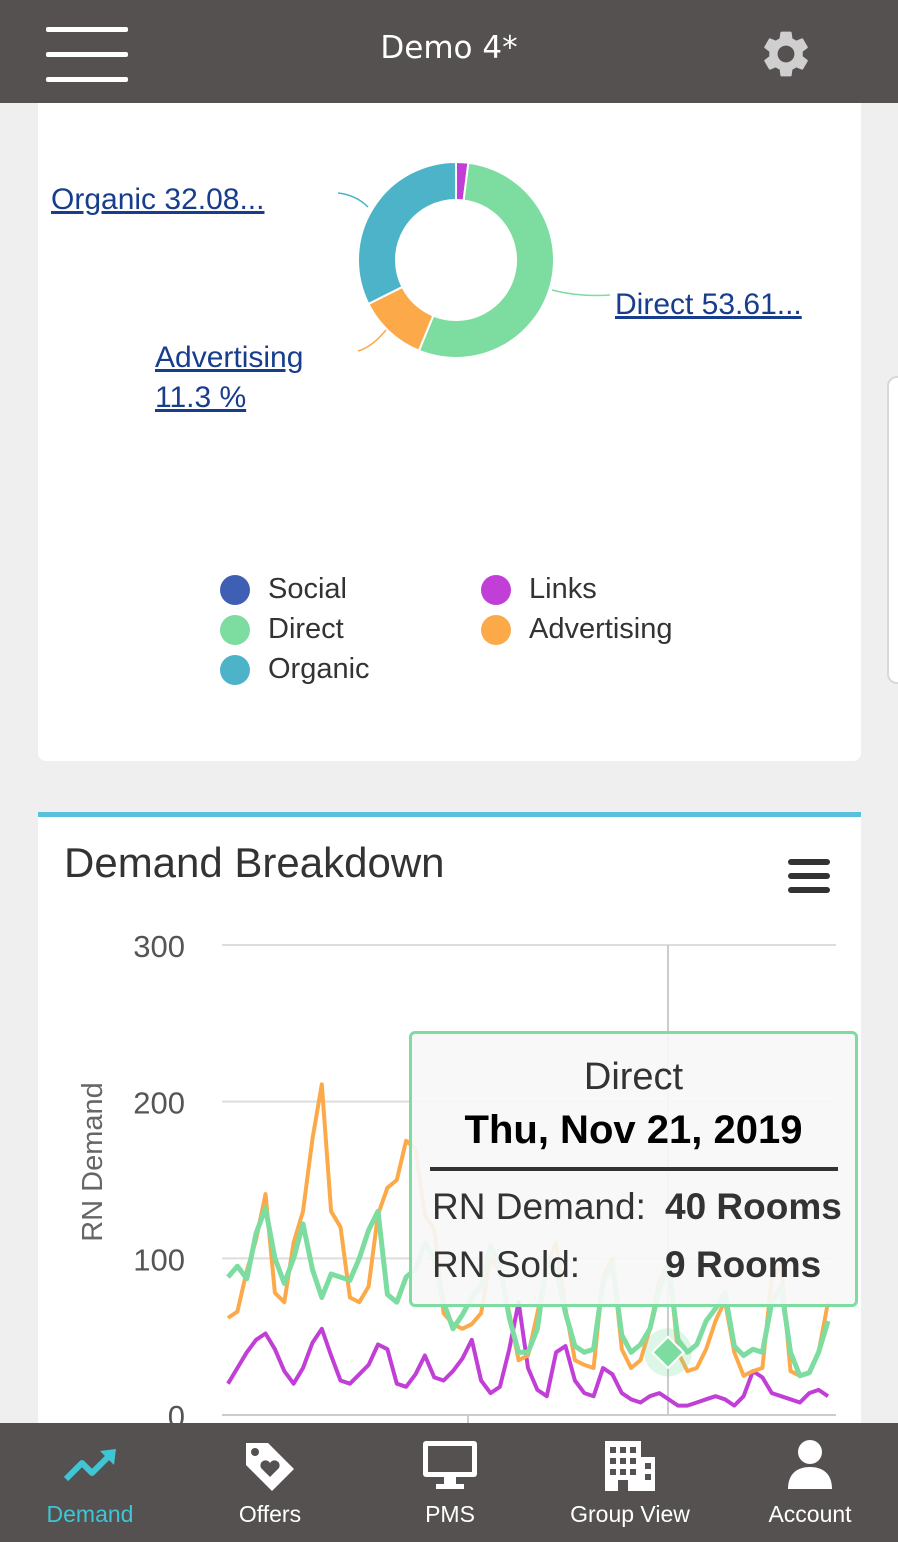 The width and height of the screenshot is (898, 1542). I want to click on channel-donut-chart, so click(474, 259).